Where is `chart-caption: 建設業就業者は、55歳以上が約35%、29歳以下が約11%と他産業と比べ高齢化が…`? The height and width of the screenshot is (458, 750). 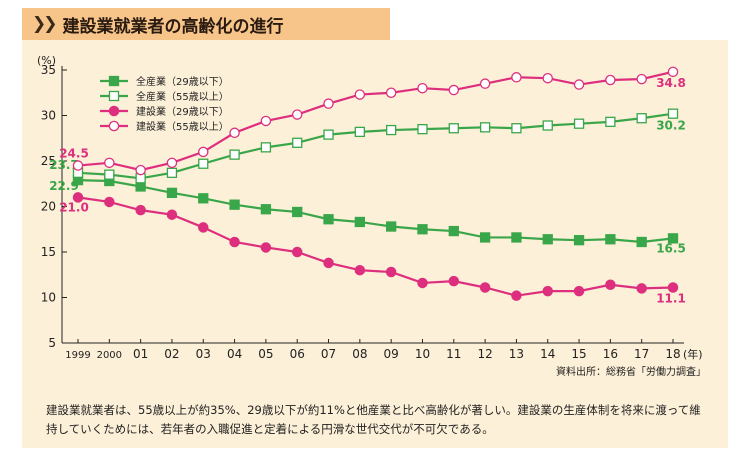 chart-caption: 建設業就業者は、55歳以上が約35%、29歳以下が約11%と他産業と比べ高齢化が… is located at coordinates (373, 419).